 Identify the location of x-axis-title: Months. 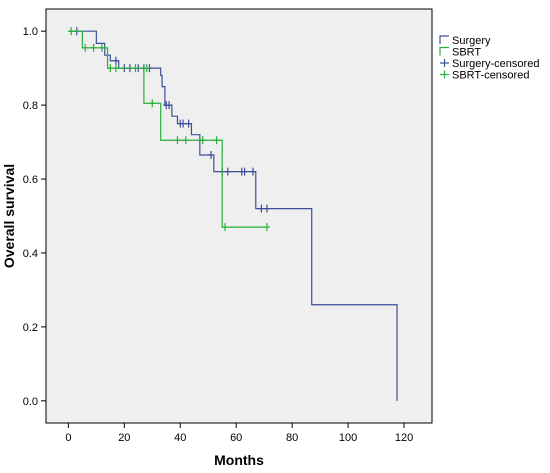
(239, 460).